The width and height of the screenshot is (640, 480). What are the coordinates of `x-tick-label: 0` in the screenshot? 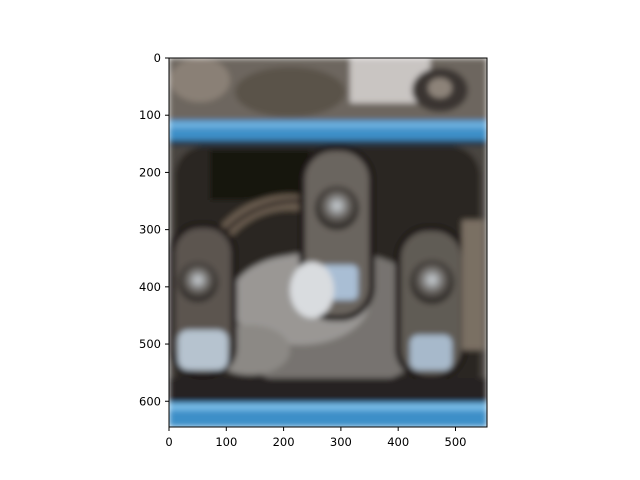 It's located at (168, 442).